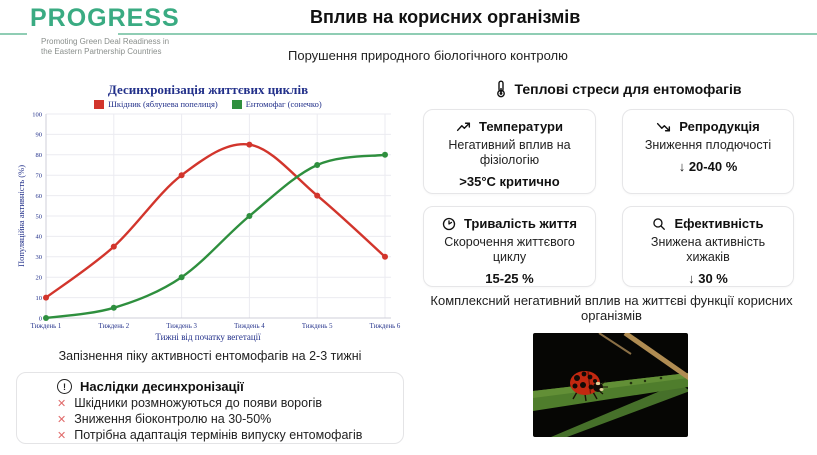  Describe the element at coordinates (39, 216) in the screenshot. I see `svg-text: 50` at that location.